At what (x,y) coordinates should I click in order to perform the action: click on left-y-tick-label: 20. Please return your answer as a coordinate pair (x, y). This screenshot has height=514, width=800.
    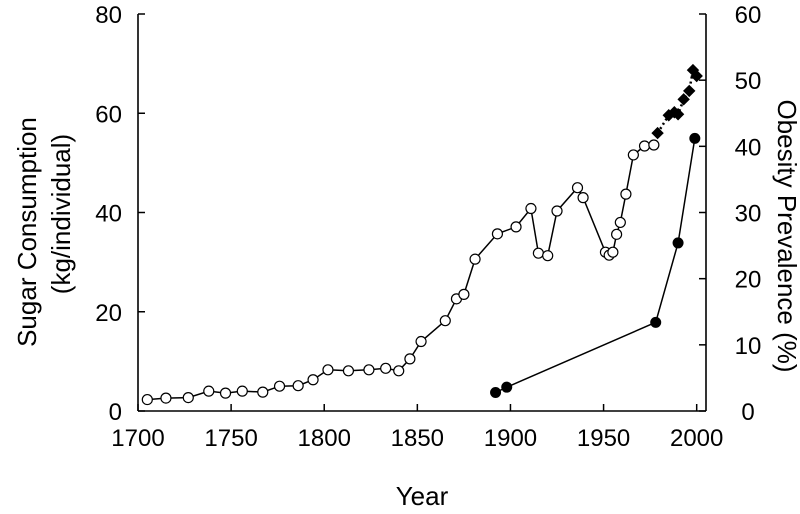
    Looking at the image, I should click on (108, 313).